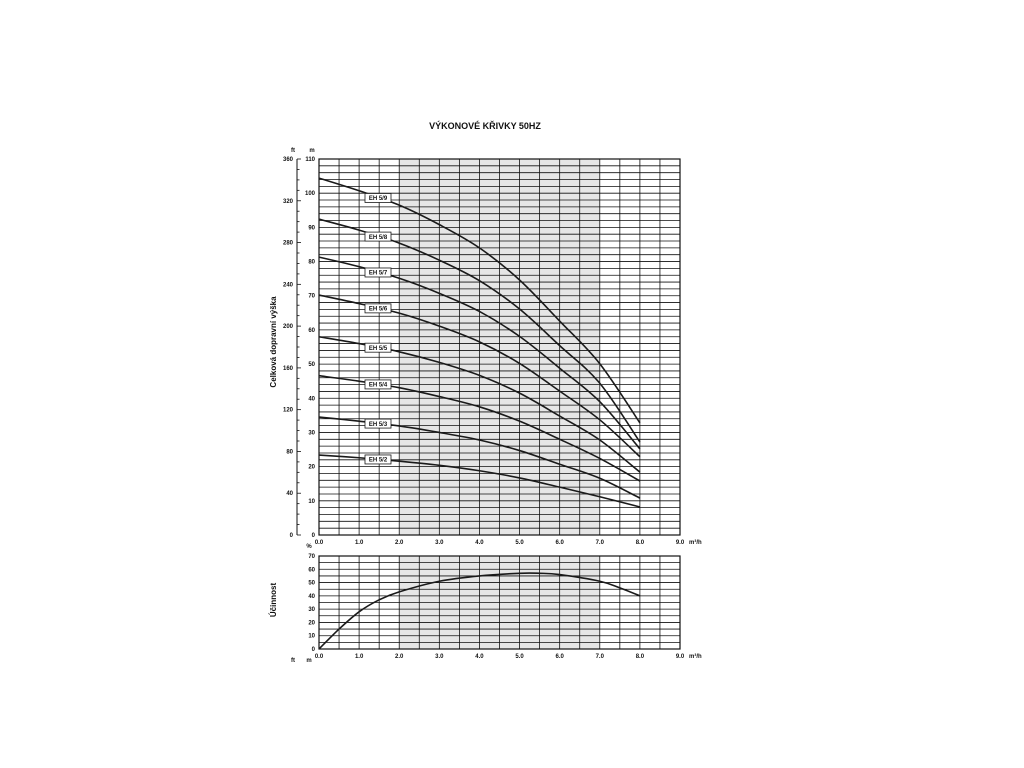 The height and width of the screenshot is (768, 1024). I want to click on series-label: EH 5/5, so click(378, 349).